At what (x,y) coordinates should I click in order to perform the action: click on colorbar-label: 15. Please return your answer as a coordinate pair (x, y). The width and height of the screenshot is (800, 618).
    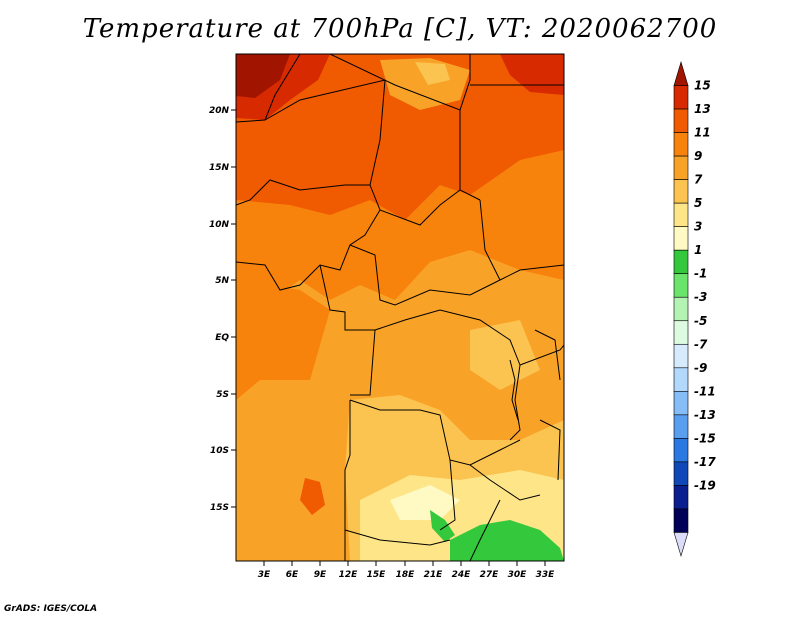
    Looking at the image, I should click on (702, 86).